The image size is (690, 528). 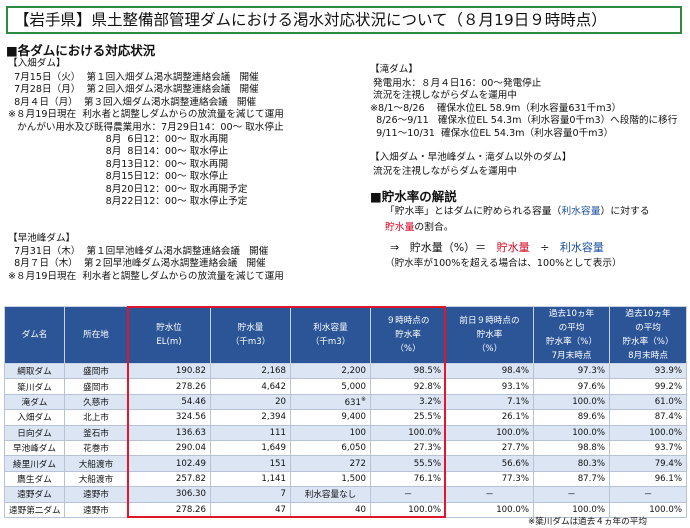 I want to click on iriki-line: 8月 8日14：00～ 取水停止, so click(x=118, y=152).